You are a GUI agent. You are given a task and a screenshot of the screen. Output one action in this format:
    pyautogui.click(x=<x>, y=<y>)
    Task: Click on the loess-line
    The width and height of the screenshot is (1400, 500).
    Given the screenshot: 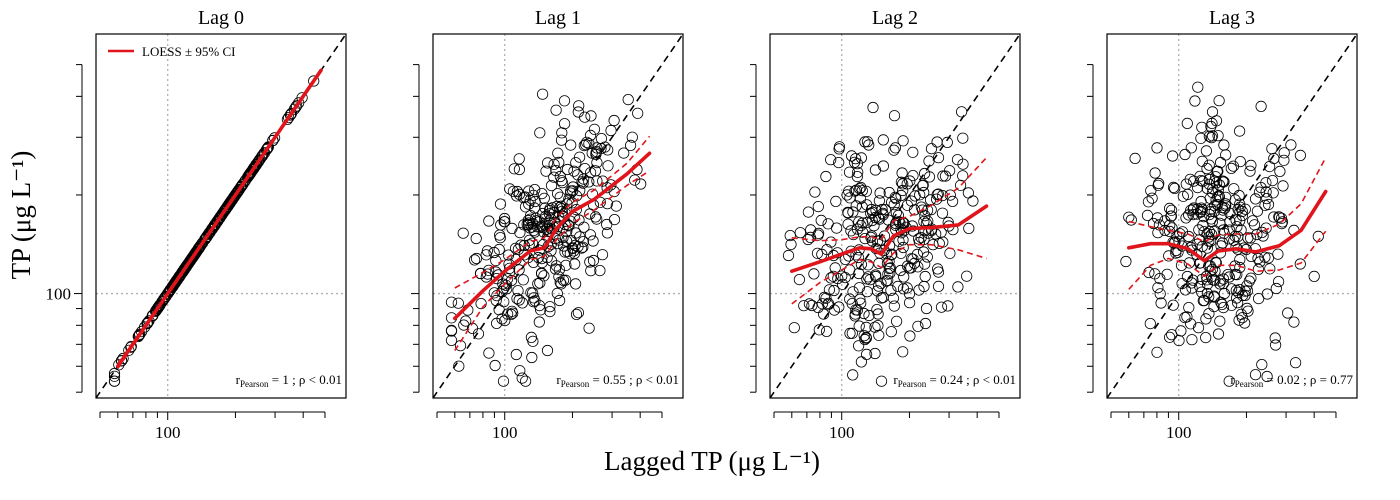 What is the action you would take?
    pyautogui.click(x=889, y=238)
    